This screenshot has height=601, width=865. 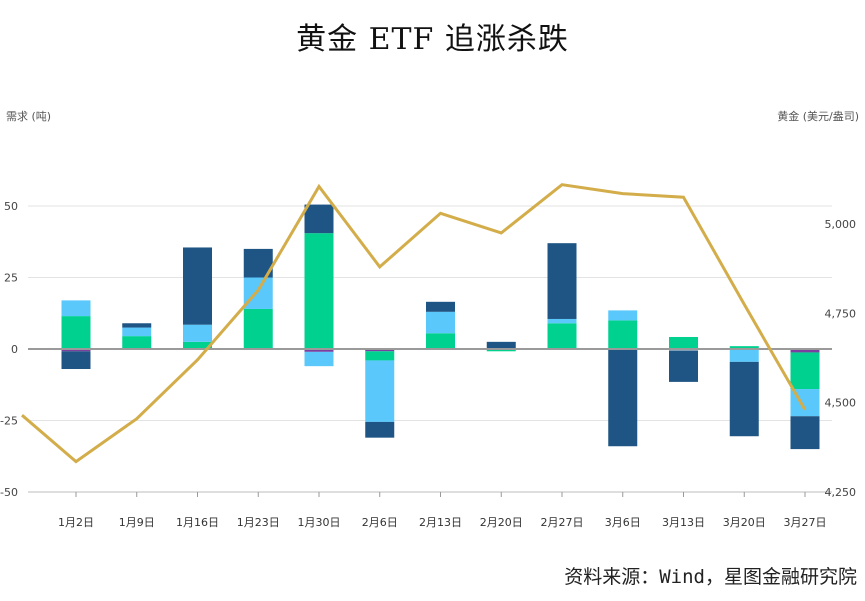 I want to click on x-tick-label: 3月20日, so click(x=744, y=522).